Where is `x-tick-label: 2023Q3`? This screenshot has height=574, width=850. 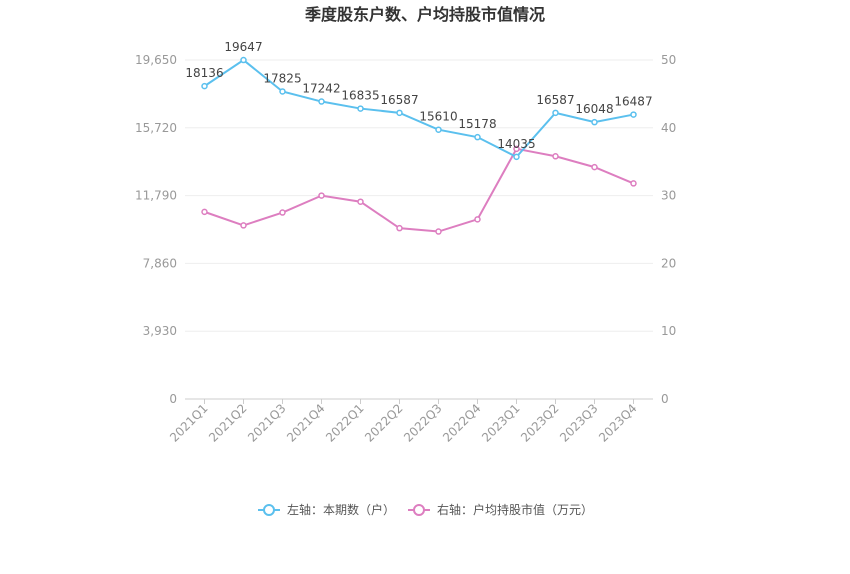 x-tick-label: 2023Q3 is located at coordinates (579, 423).